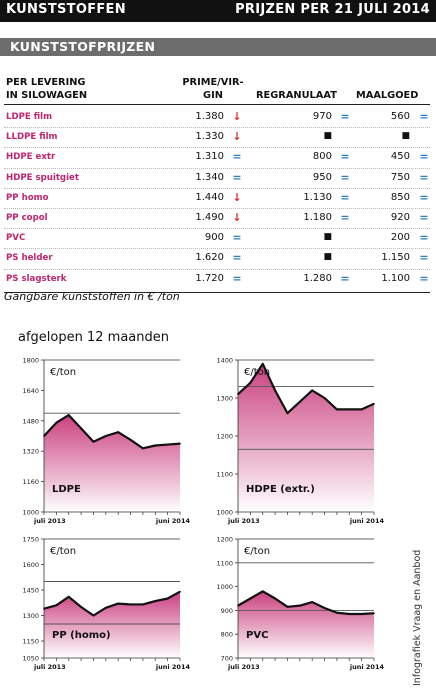 Image resolution: width=436 pixels, height=700 pixels. I want to click on prime-price: 1.330, so click(209, 137).